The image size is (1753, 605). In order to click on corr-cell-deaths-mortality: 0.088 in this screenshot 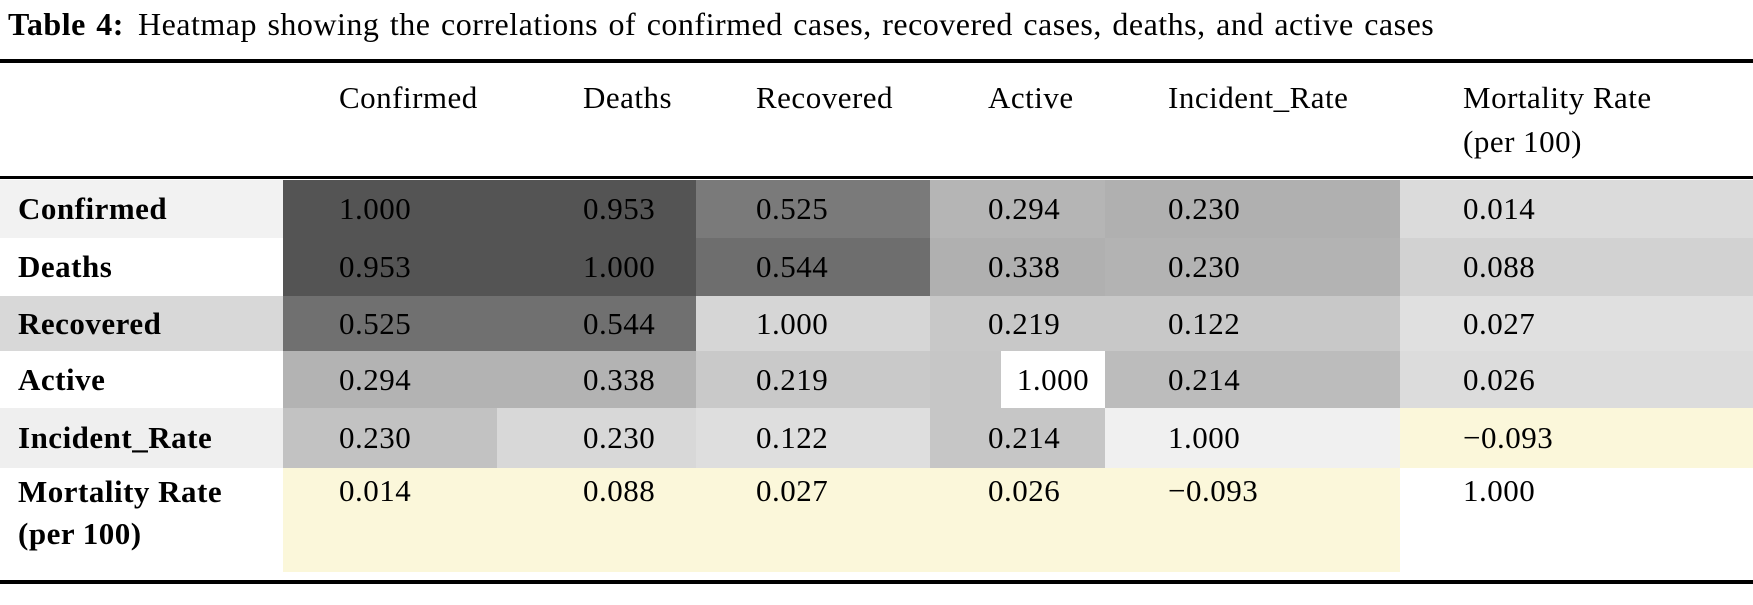, I will do `click(1576, 267)`.